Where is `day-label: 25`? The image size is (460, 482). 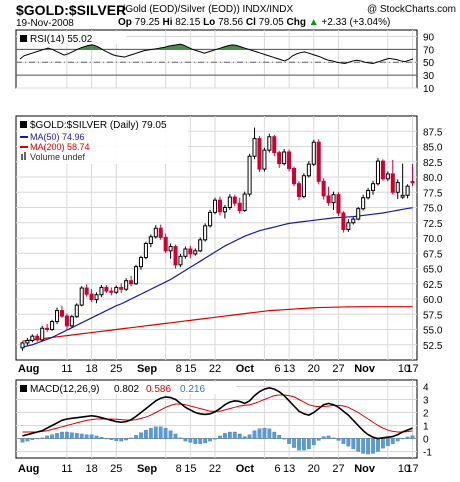
day-label: 25 is located at coordinates (116, 369).